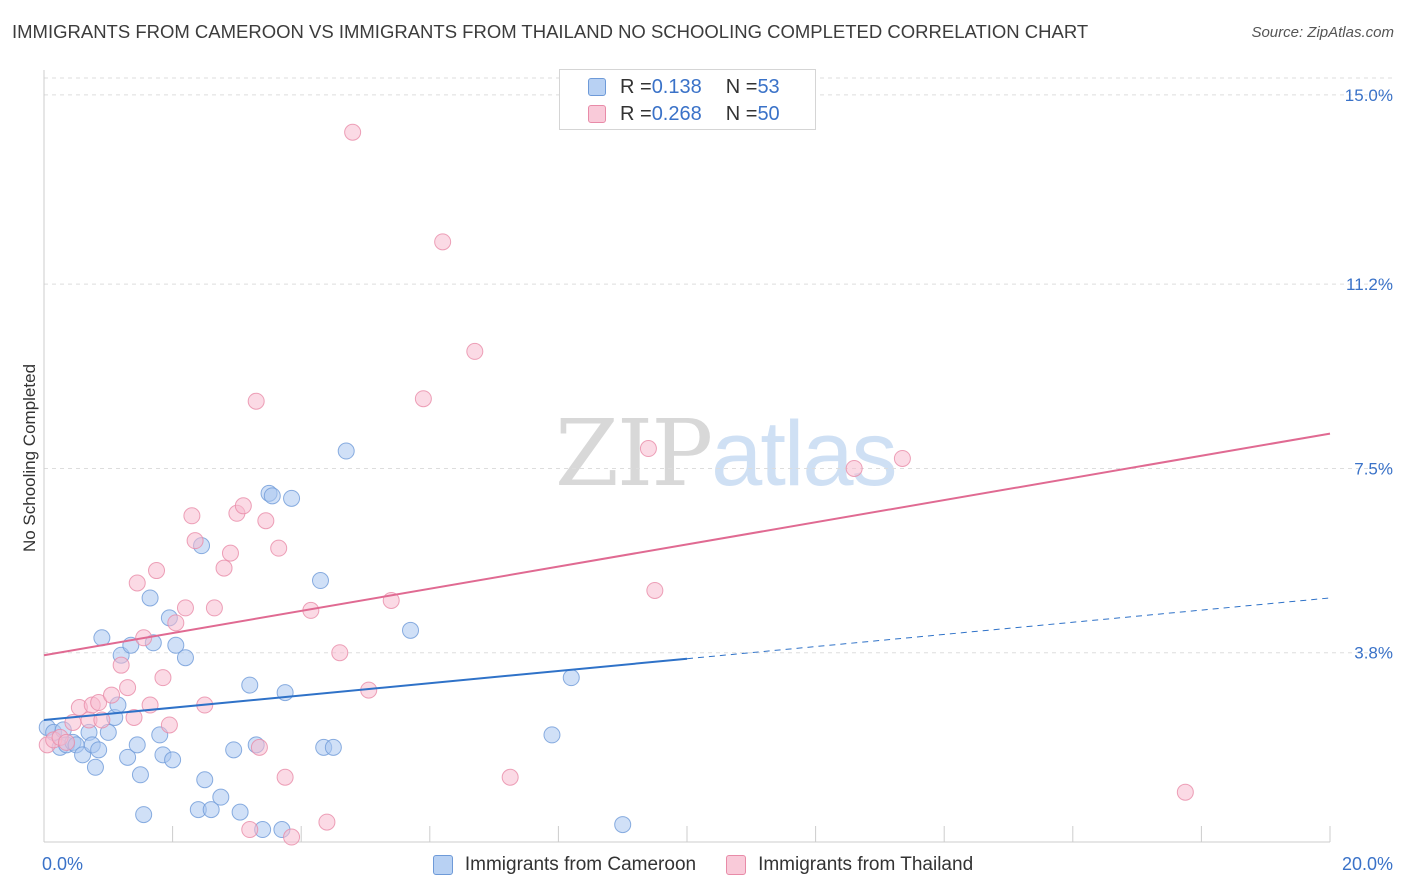 Image resolution: width=1406 pixels, height=892 pixels. What do you see at coordinates (1008, 628) in the screenshot?
I see `cameroon-trend-extension` at bounding box center [1008, 628].